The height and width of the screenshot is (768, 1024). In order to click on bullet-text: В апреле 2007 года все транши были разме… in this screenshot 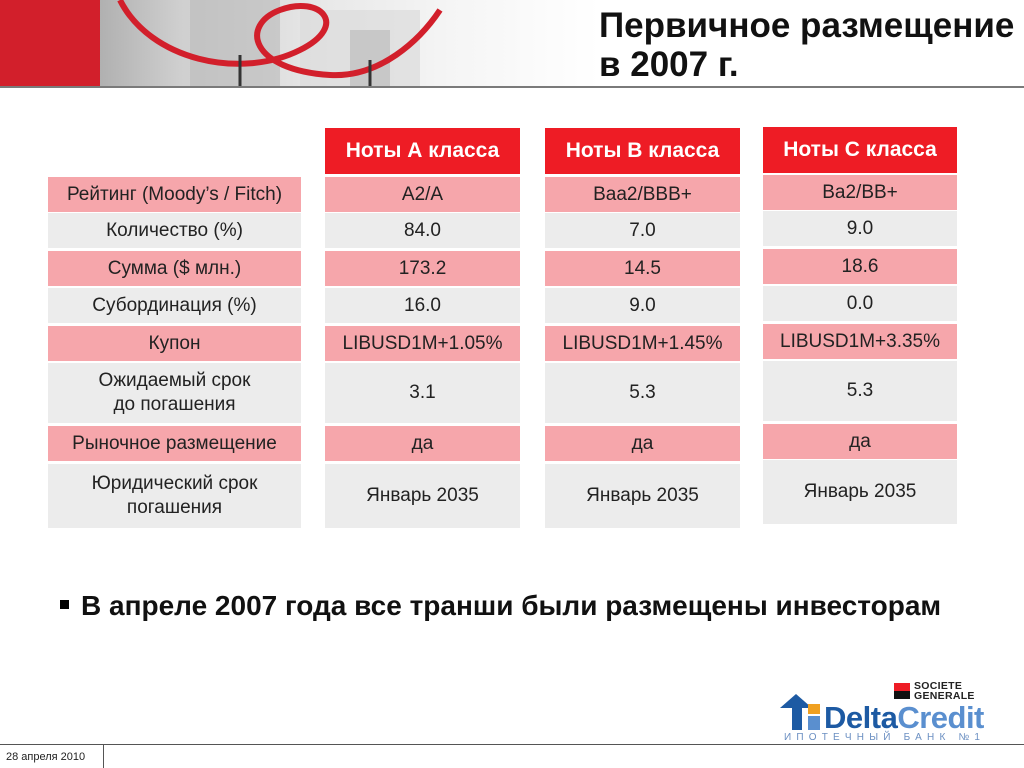, I will do `click(525, 606)`.